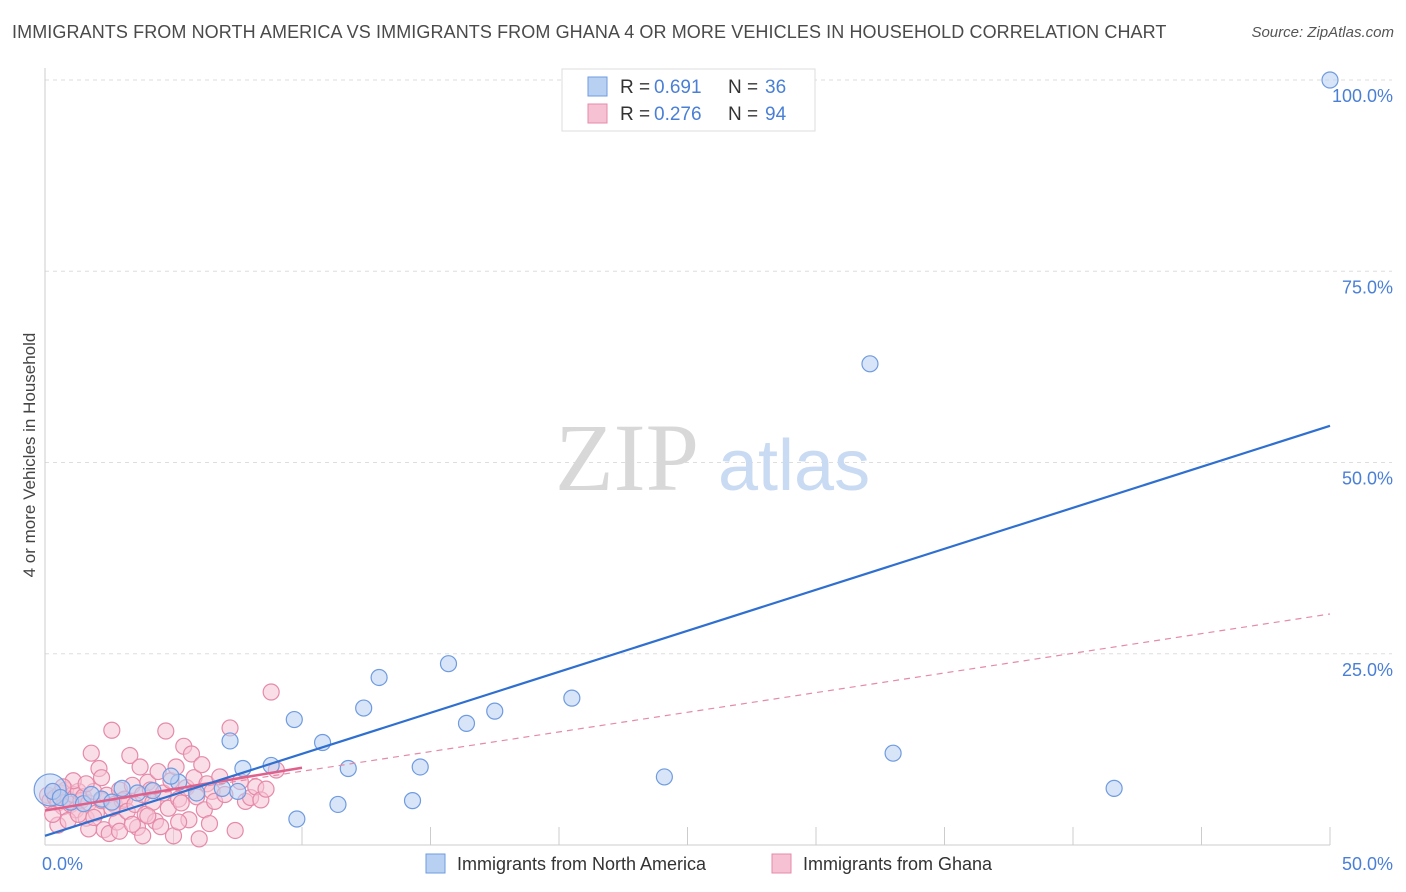  Describe the element at coordinates (1367, 864) in the screenshot. I see `x-tick-label-1: 50.0%` at that location.